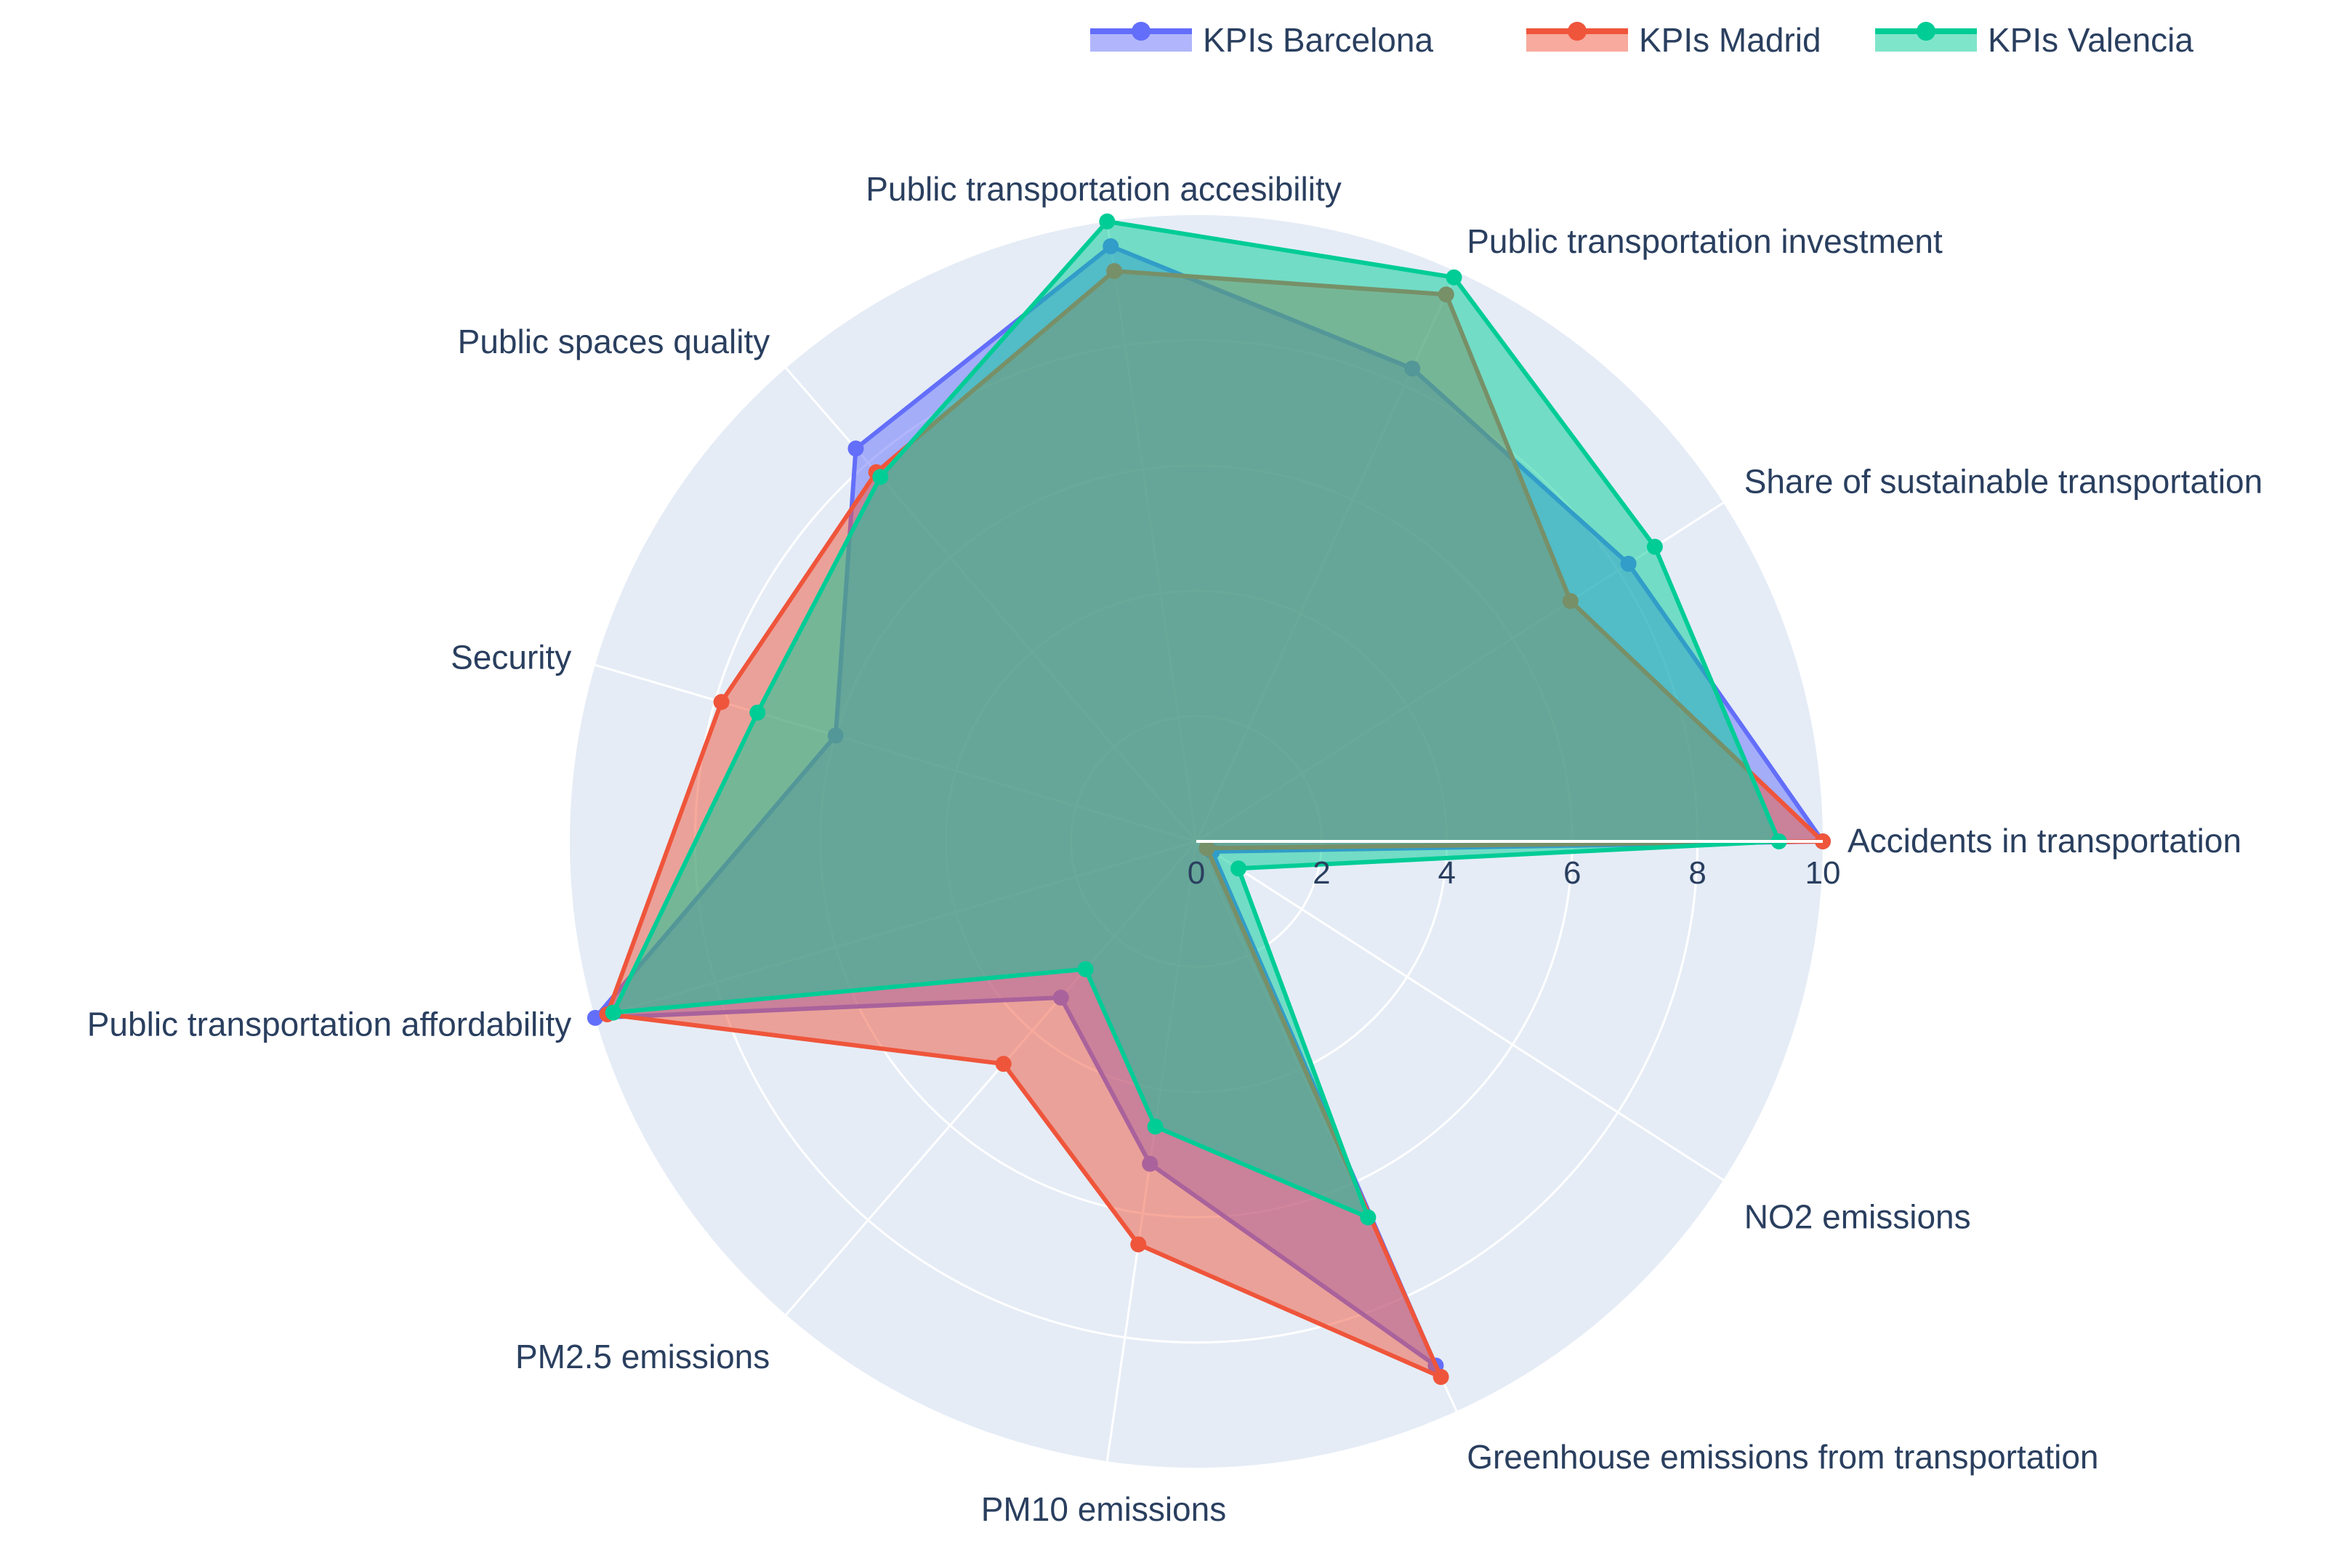 The image size is (2349, 1568). Describe the element at coordinates (1196, 873) in the screenshot. I see `radial-tick-label: 0` at that location.